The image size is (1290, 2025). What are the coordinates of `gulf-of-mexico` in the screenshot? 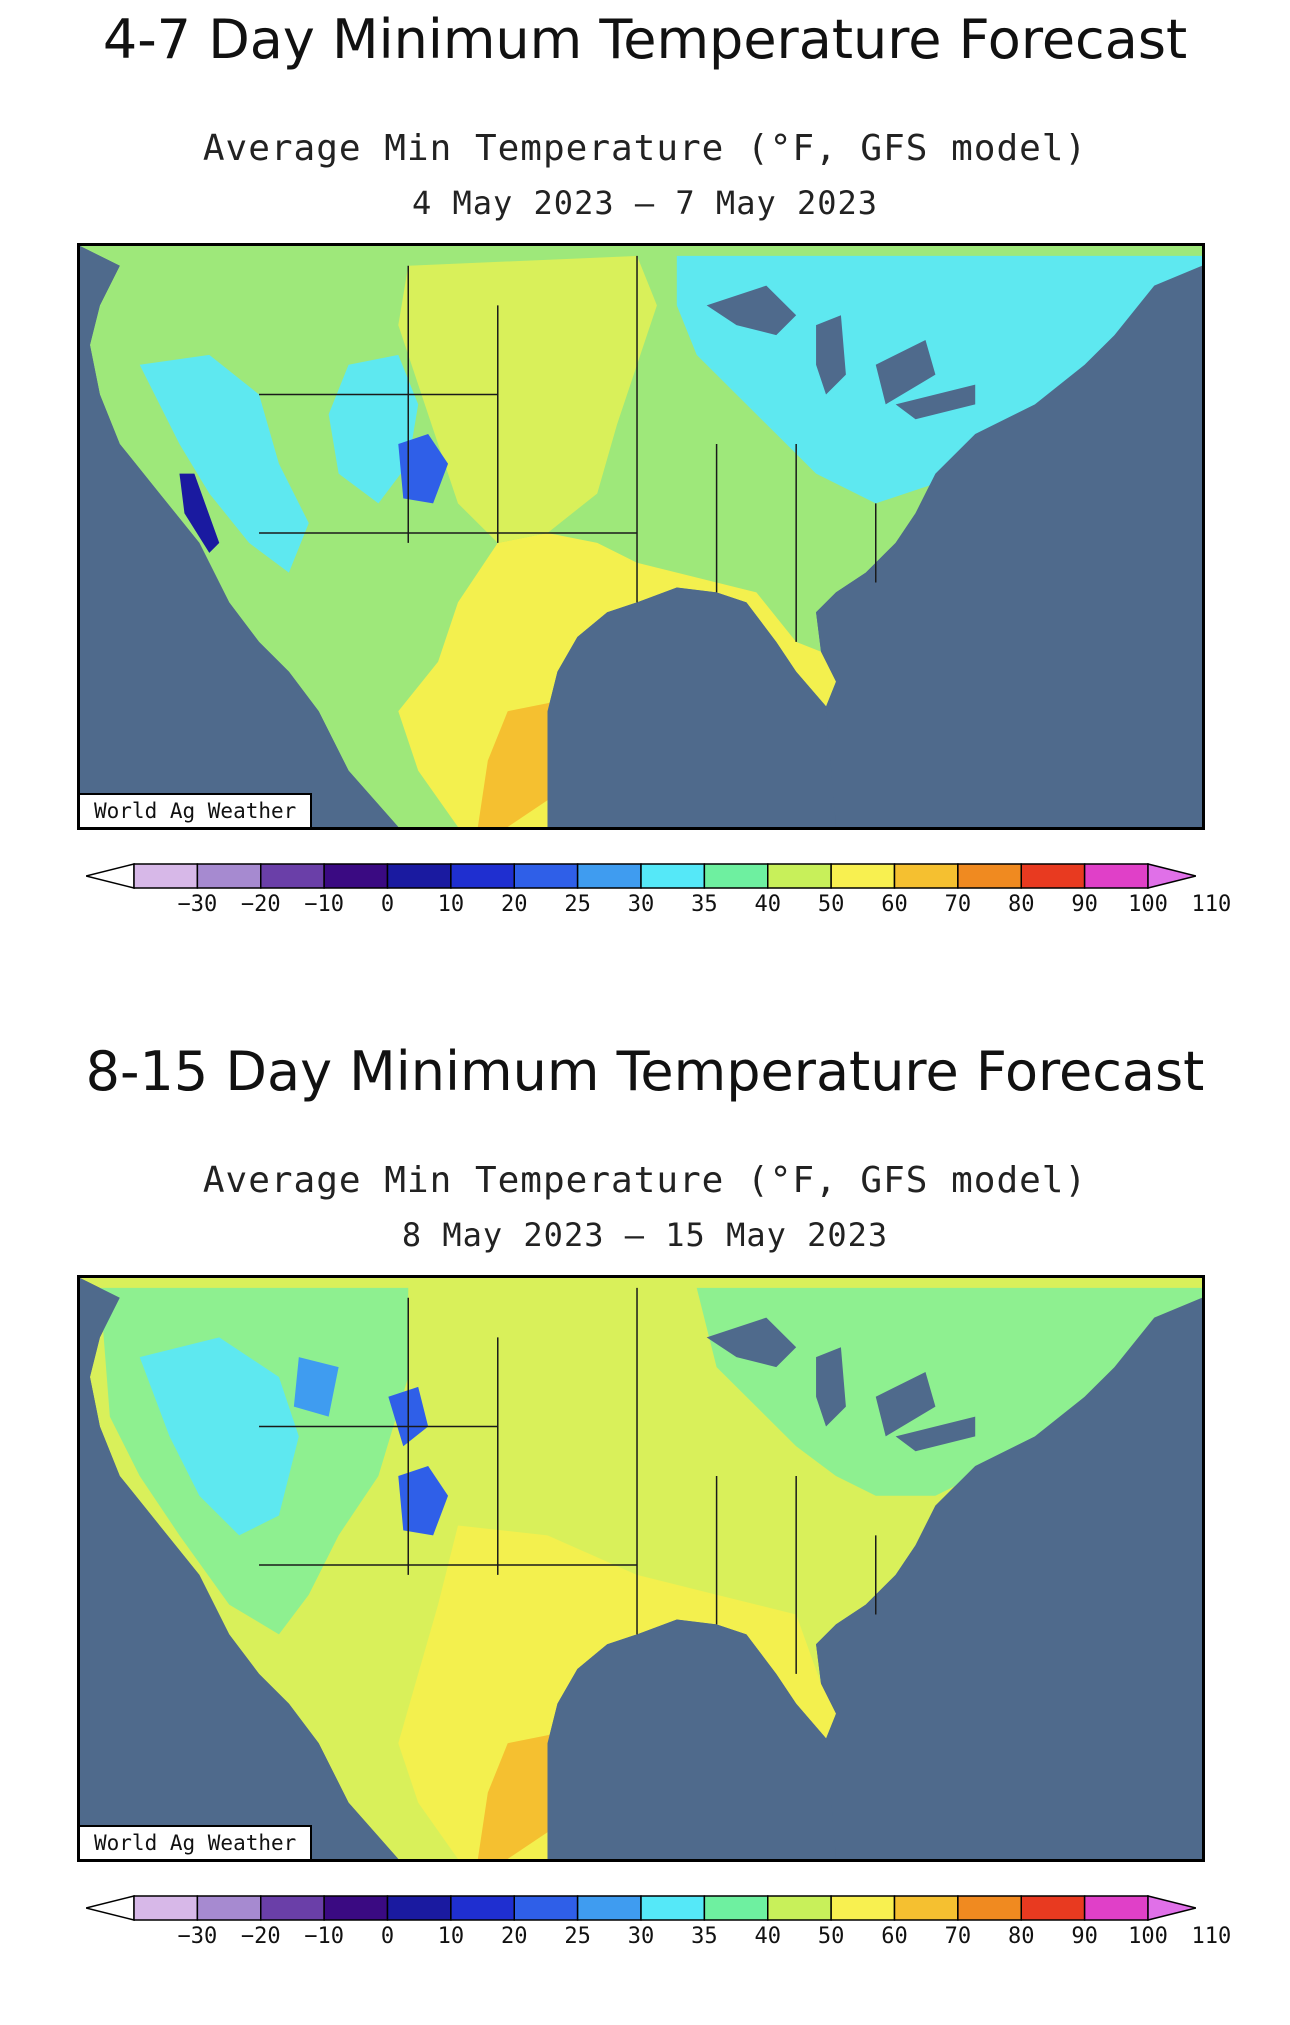 It's located at (691, 707).